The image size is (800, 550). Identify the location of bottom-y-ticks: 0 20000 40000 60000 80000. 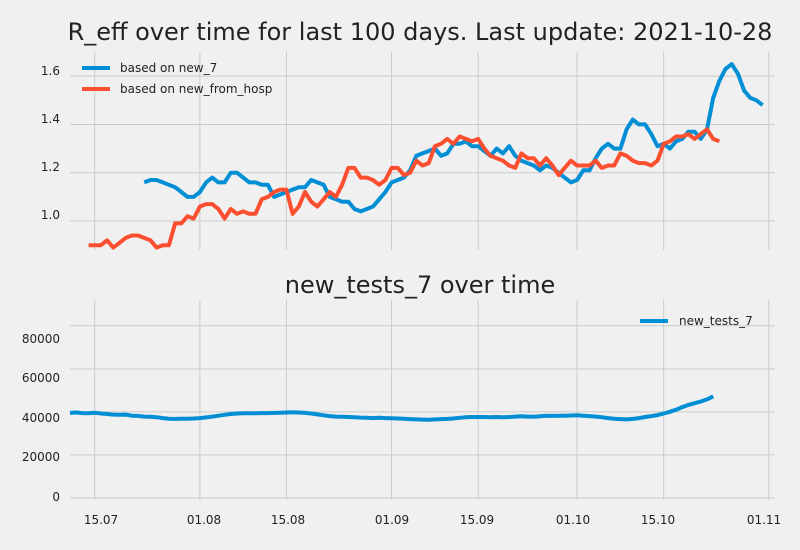
(41, 418).